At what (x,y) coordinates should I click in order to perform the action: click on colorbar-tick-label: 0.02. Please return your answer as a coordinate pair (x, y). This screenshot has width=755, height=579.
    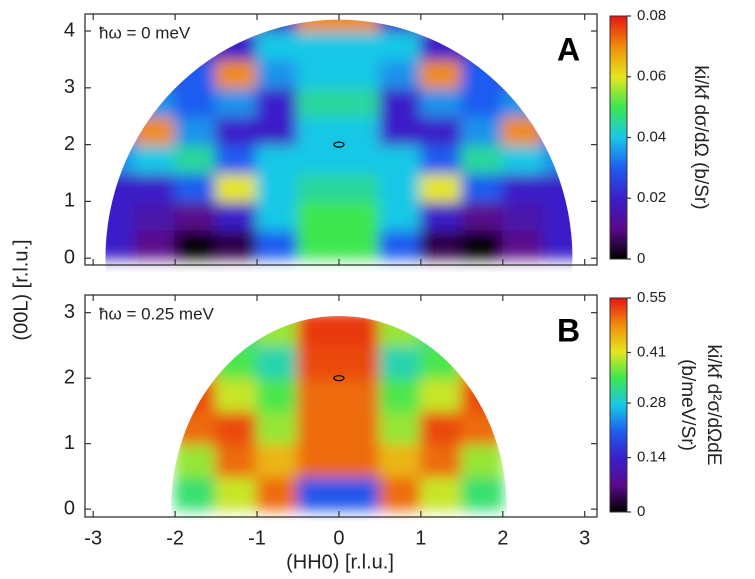
    Looking at the image, I should click on (651, 197).